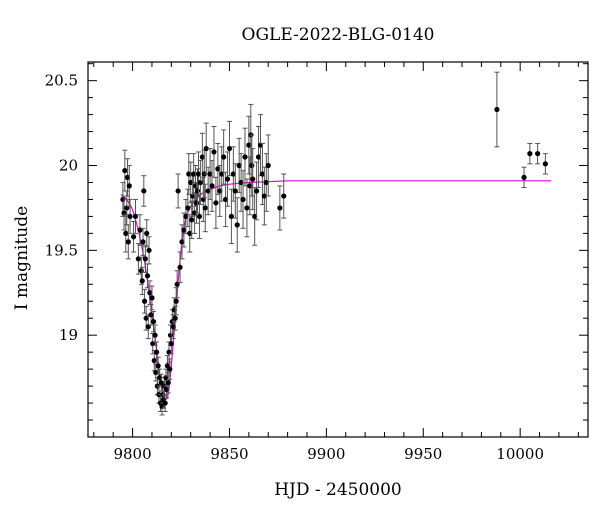 The width and height of the screenshot is (600, 512). What do you see at coordinates (132, 454) in the screenshot?
I see `x-tick-label: 9800` at bounding box center [132, 454].